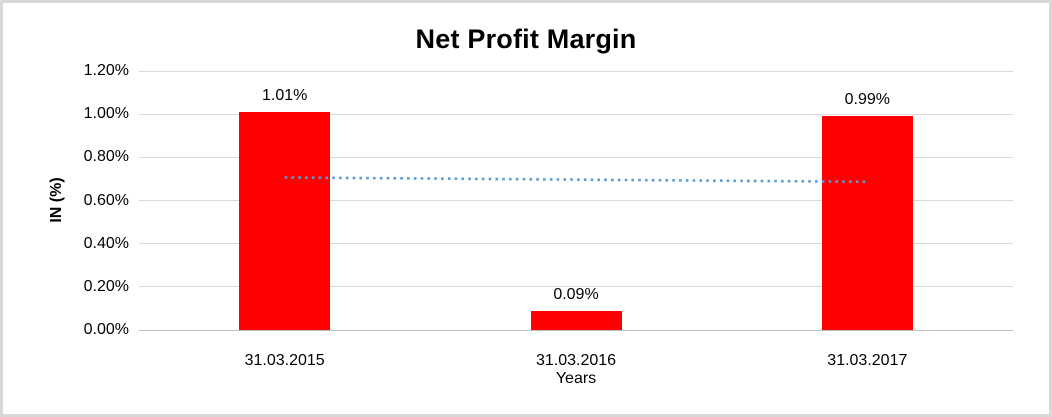  What do you see at coordinates (526, 39) in the screenshot?
I see `chart-title: Net Profit Margin` at bounding box center [526, 39].